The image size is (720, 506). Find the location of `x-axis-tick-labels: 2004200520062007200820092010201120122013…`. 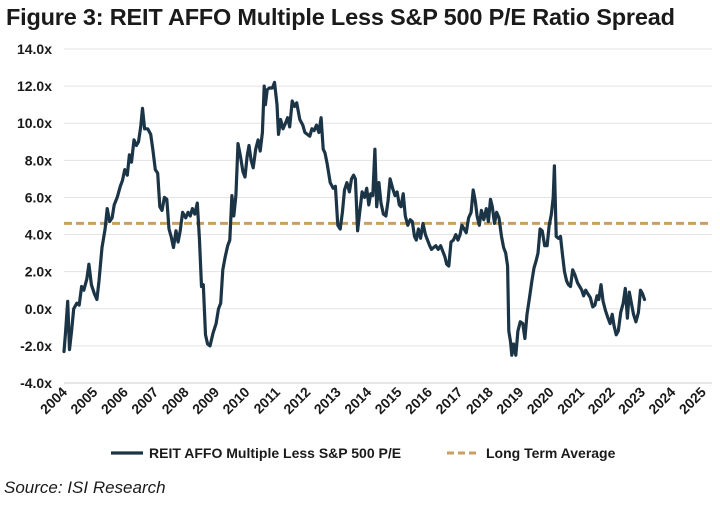

x-axis-tick-labels: 2004200520062007200820092010201120122013… is located at coordinates (373, 400).